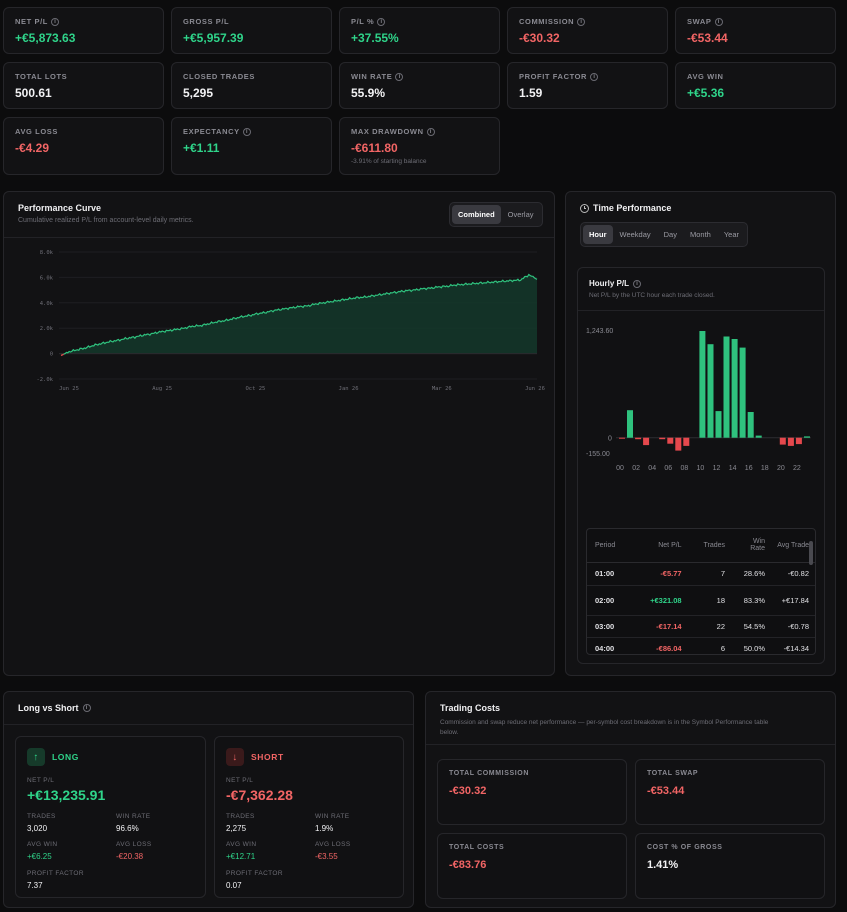  Describe the element at coordinates (751, 645) in the screenshot. I see `cell-win: 50.0%` at that location.